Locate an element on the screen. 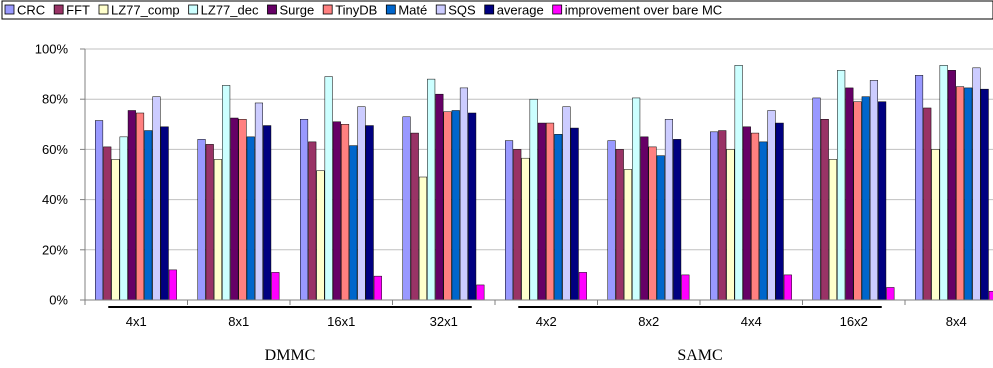  x-tick-label: 32x1 is located at coordinates (444, 321).